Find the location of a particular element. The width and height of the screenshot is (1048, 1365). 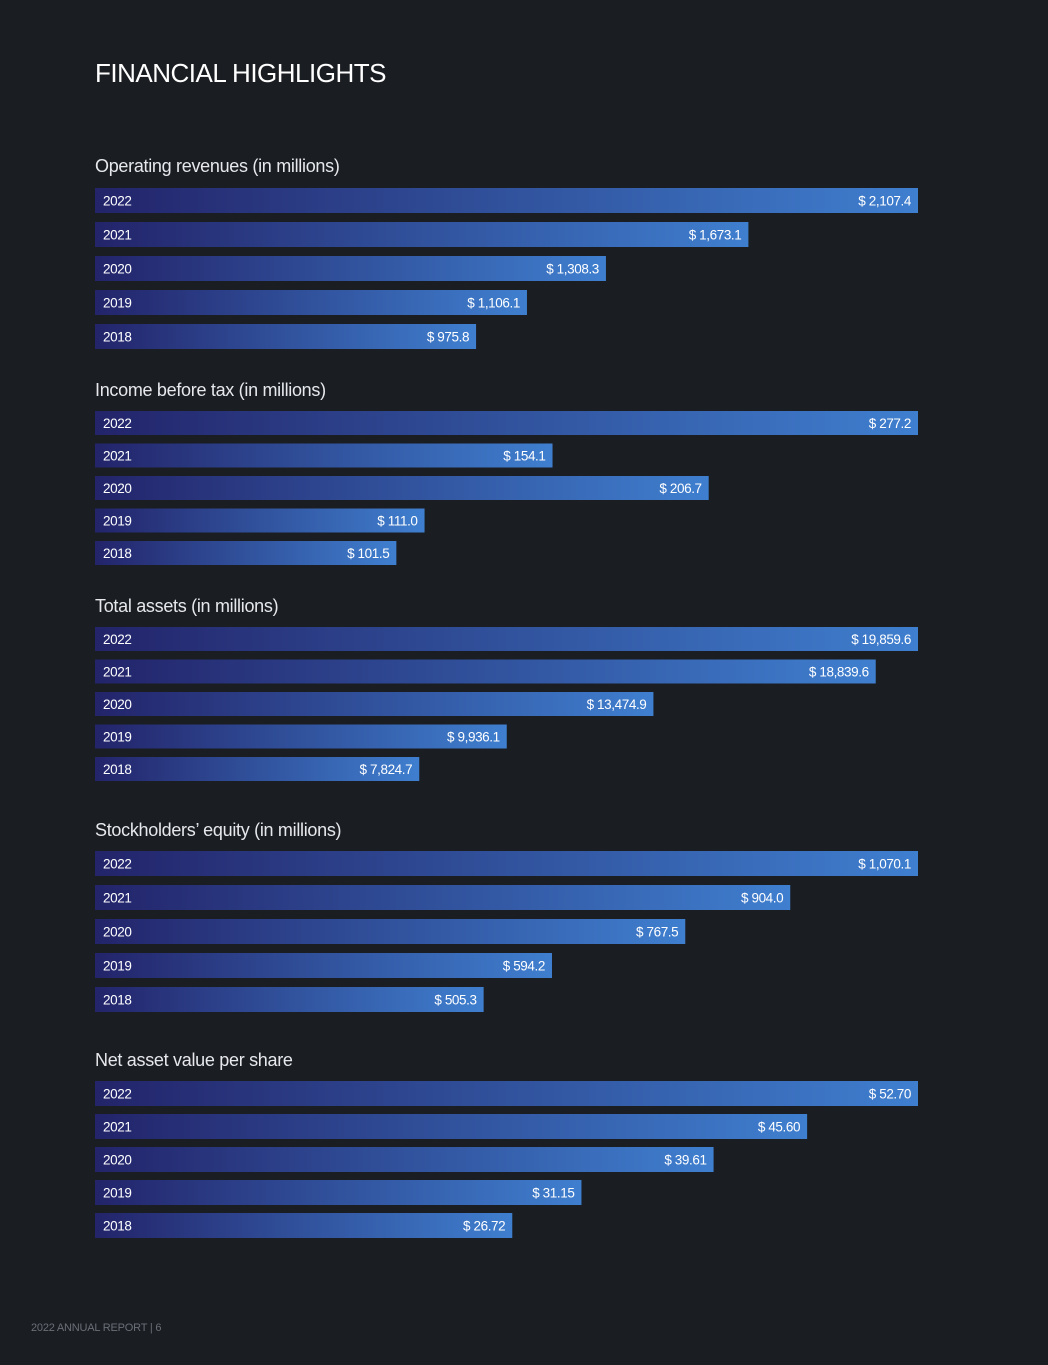

value-label: $ 1,106.1 is located at coordinates (493, 303).